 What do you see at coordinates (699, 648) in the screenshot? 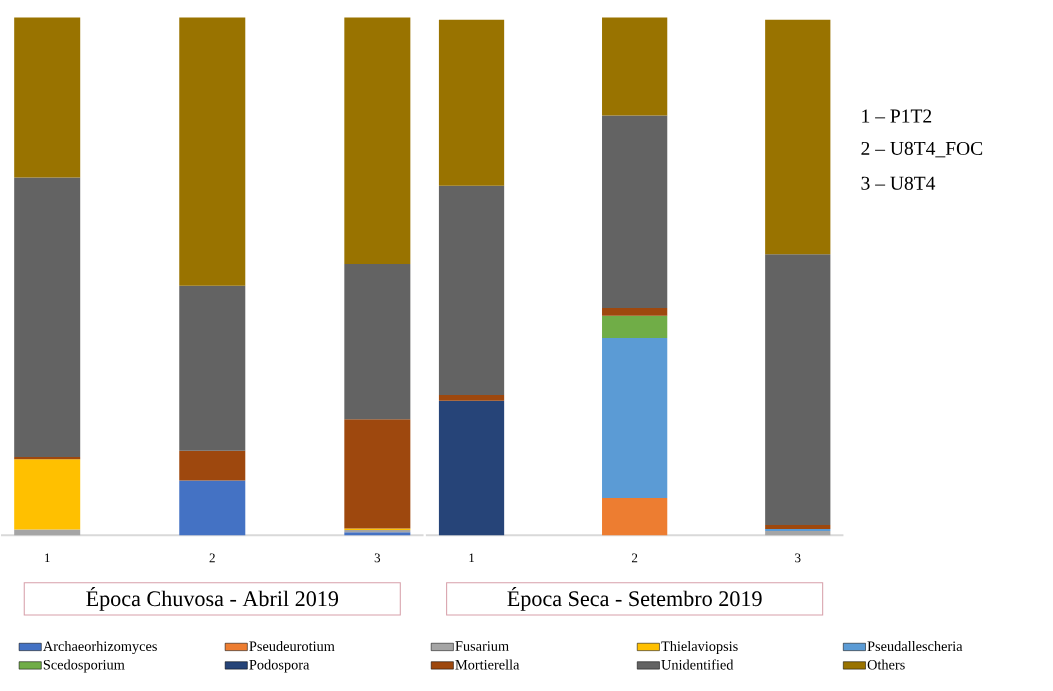
I see `legend-label: Thielaviopsis` at bounding box center [699, 648].